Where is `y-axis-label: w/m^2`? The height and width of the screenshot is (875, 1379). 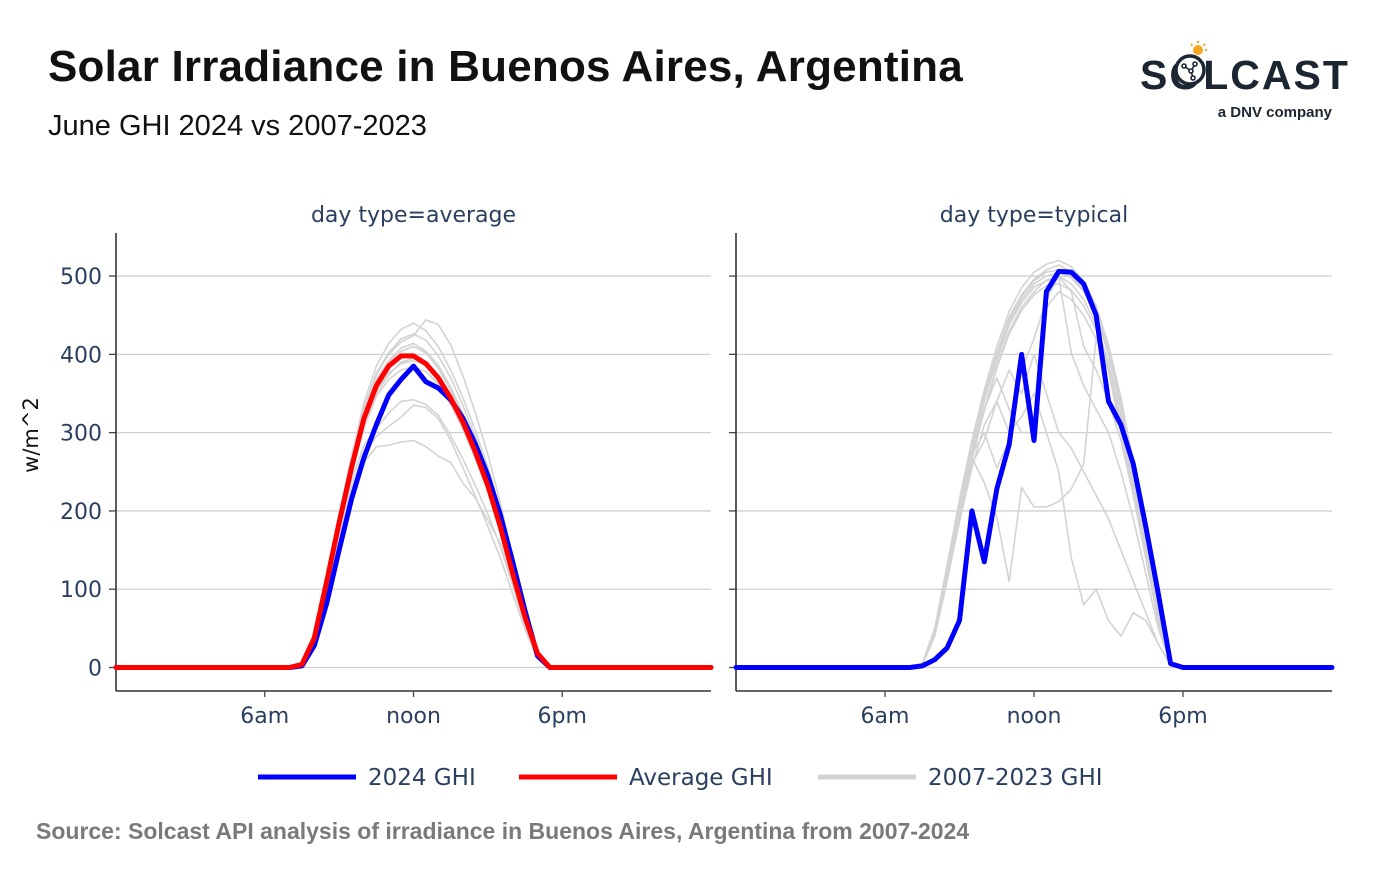
y-axis-label: w/m^2 is located at coordinates (31, 435).